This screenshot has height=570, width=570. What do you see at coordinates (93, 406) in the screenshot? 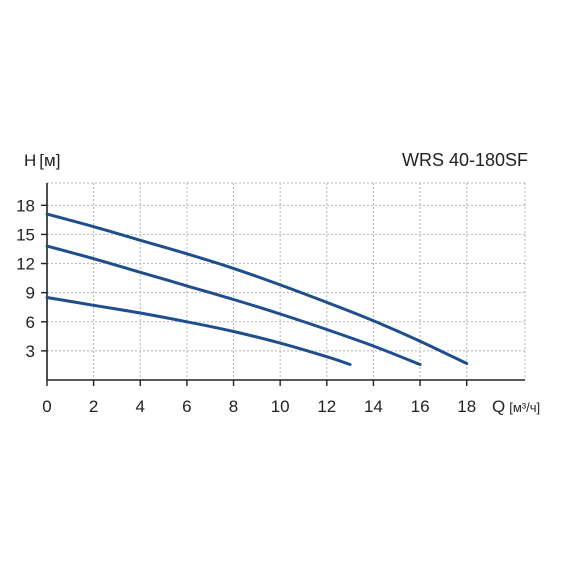
I see `x-tick-label: 2` at bounding box center [93, 406].